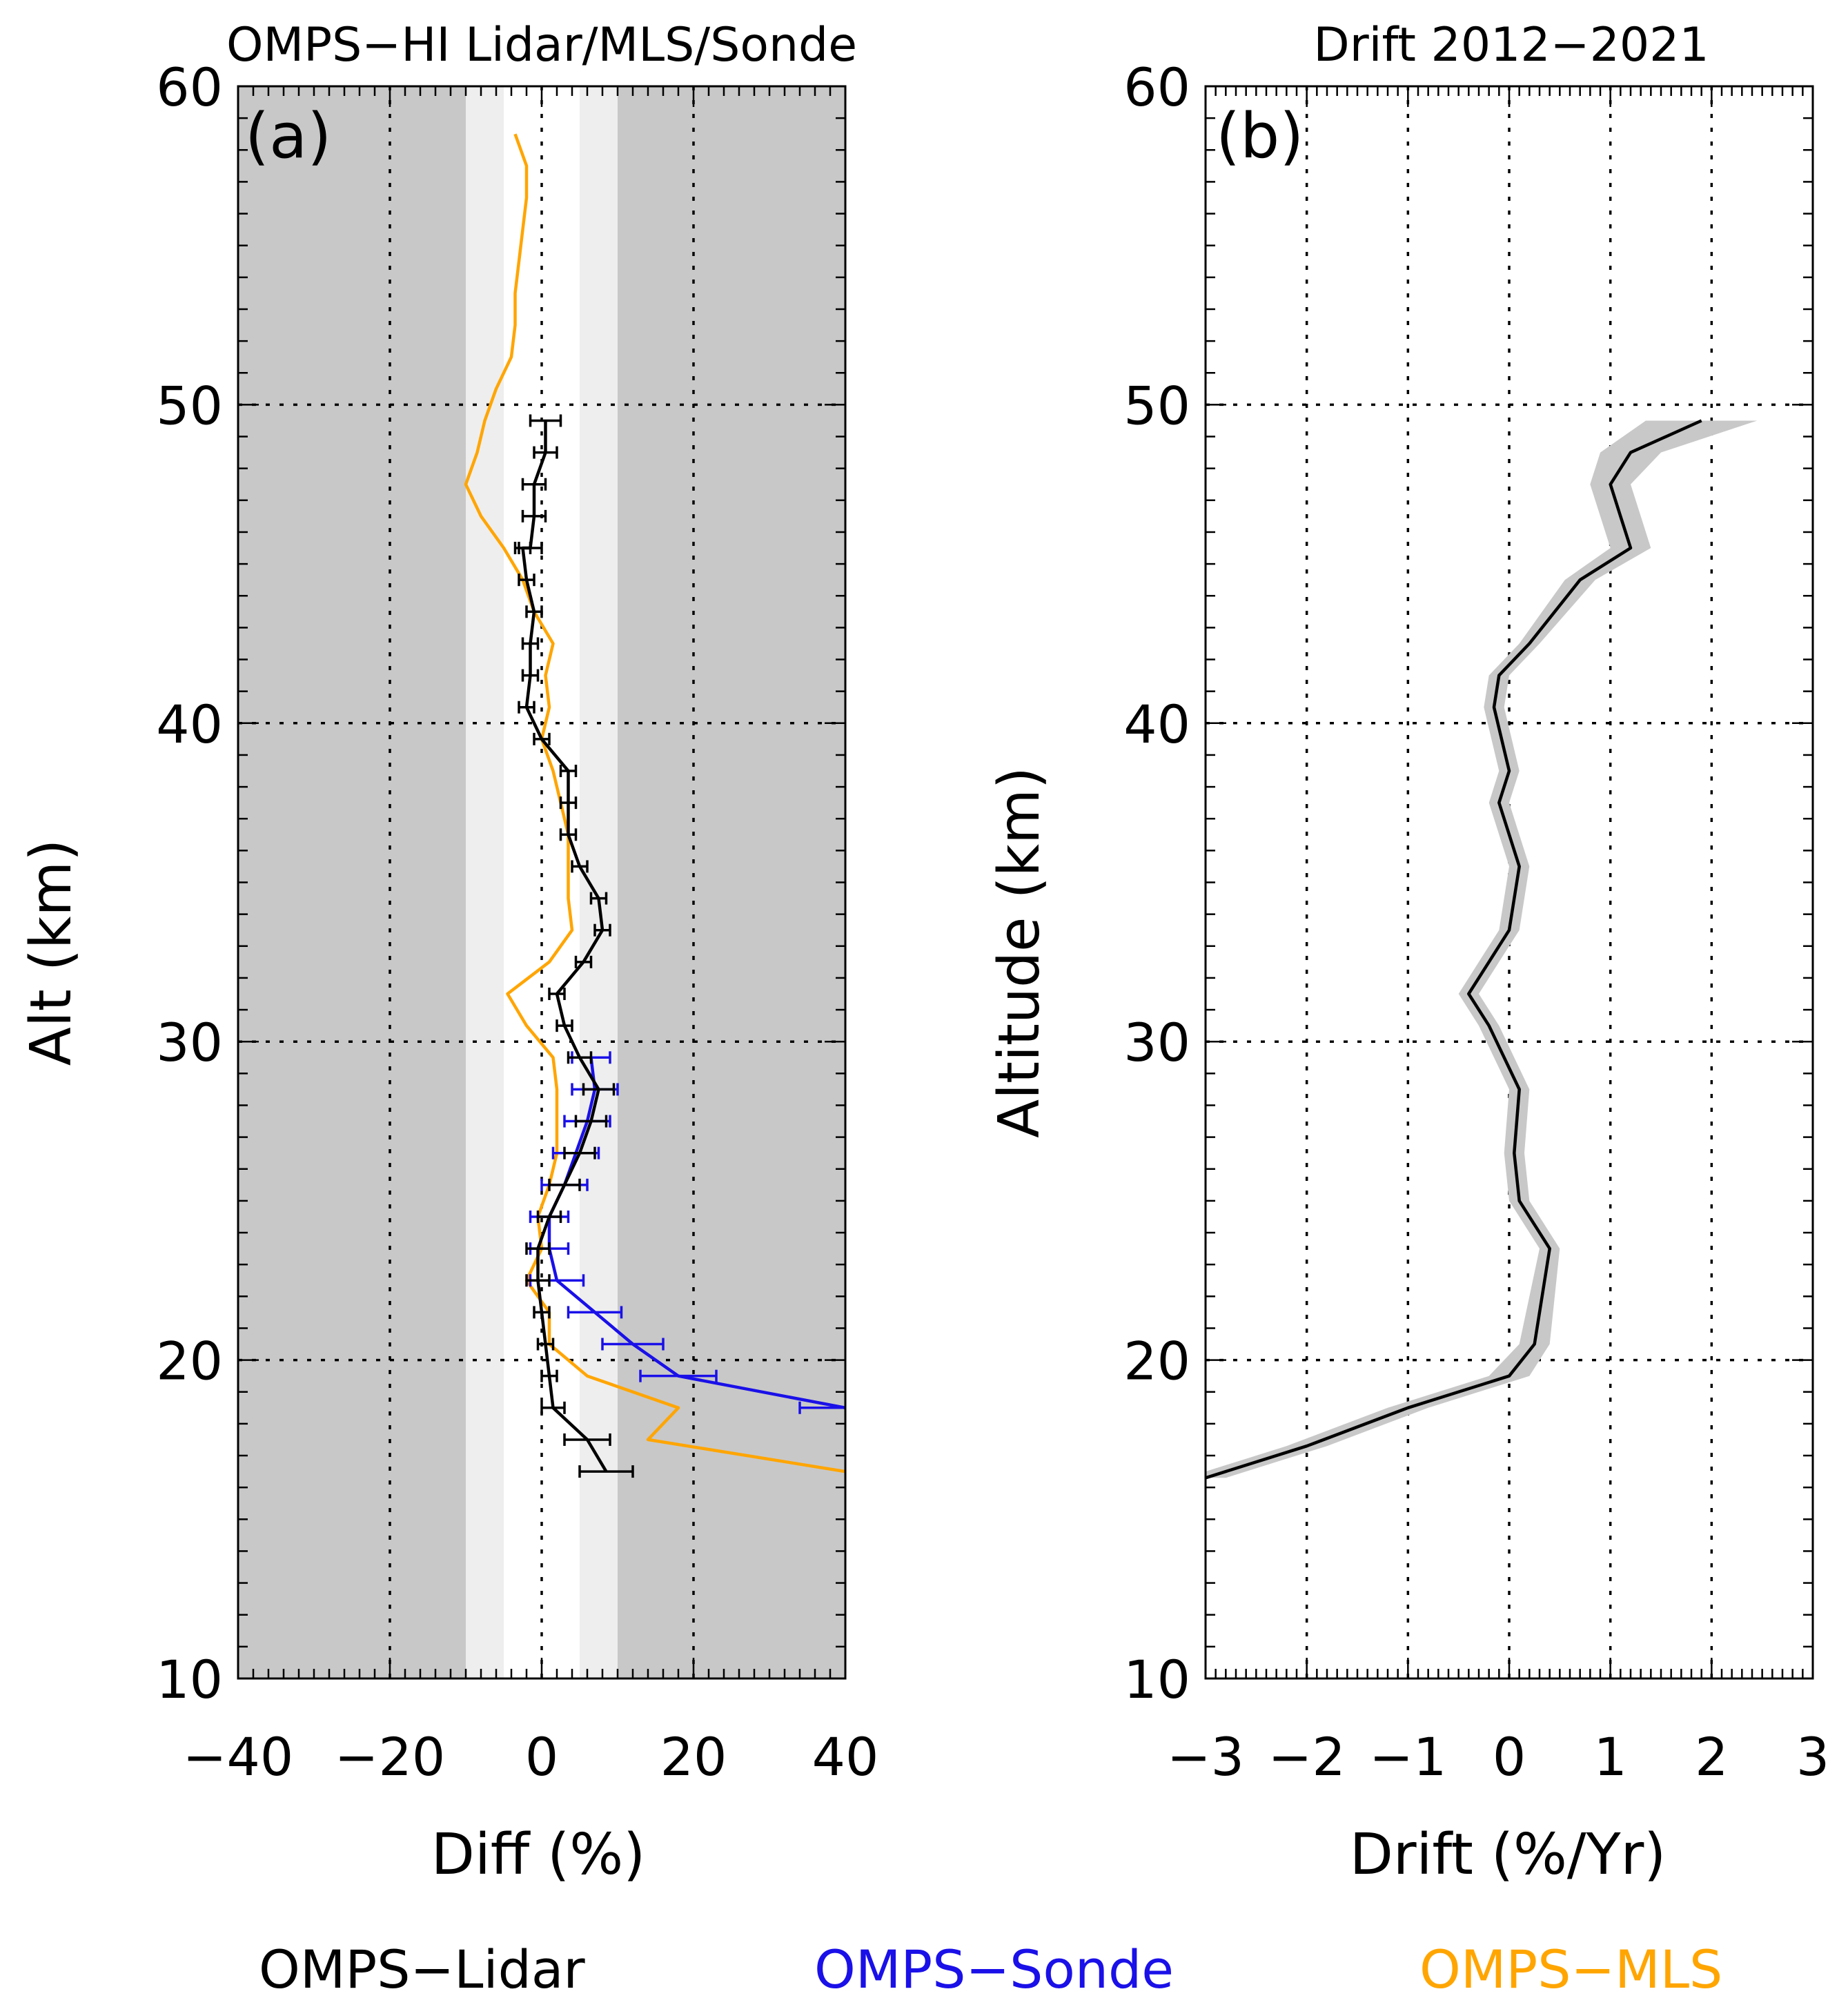 The width and height of the screenshot is (1848, 2007). What do you see at coordinates (1711, 1757) in the screenshot?
I see `x-tick-label: 2` at bounding box center [1711, 1757].